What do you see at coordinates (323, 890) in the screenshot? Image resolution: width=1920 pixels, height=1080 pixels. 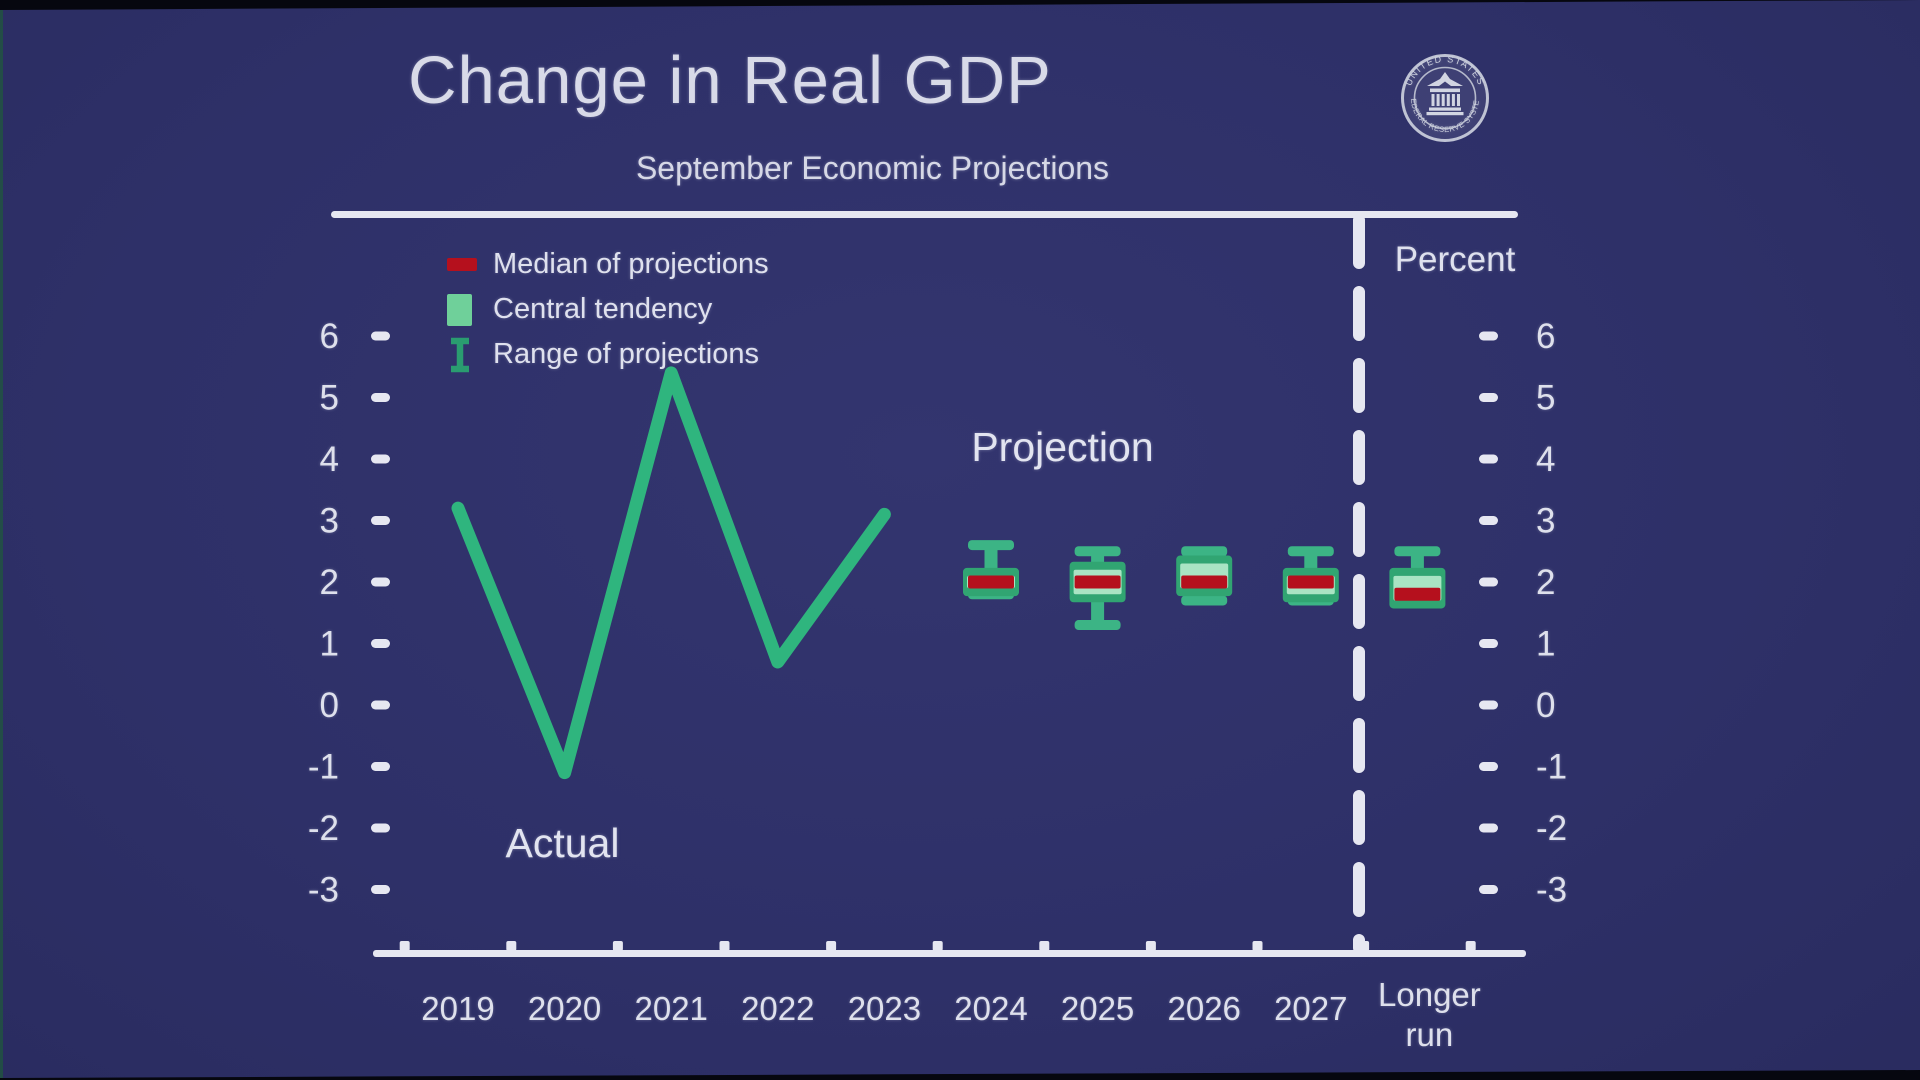 I see `y-tick-label-left: -3` at bounding box center [323, 890].